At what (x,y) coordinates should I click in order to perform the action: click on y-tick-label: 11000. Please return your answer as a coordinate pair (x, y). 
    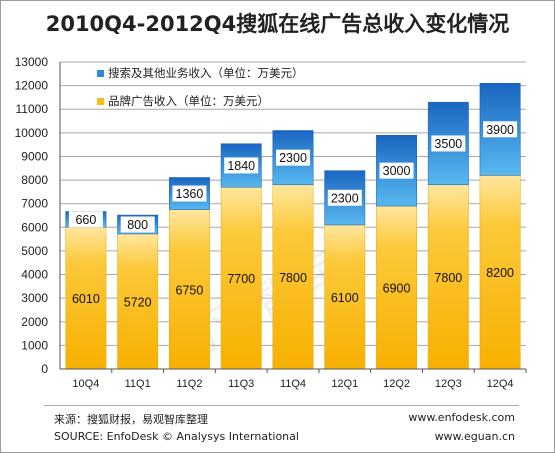
    Looking at the image, I should click on (32, 109).